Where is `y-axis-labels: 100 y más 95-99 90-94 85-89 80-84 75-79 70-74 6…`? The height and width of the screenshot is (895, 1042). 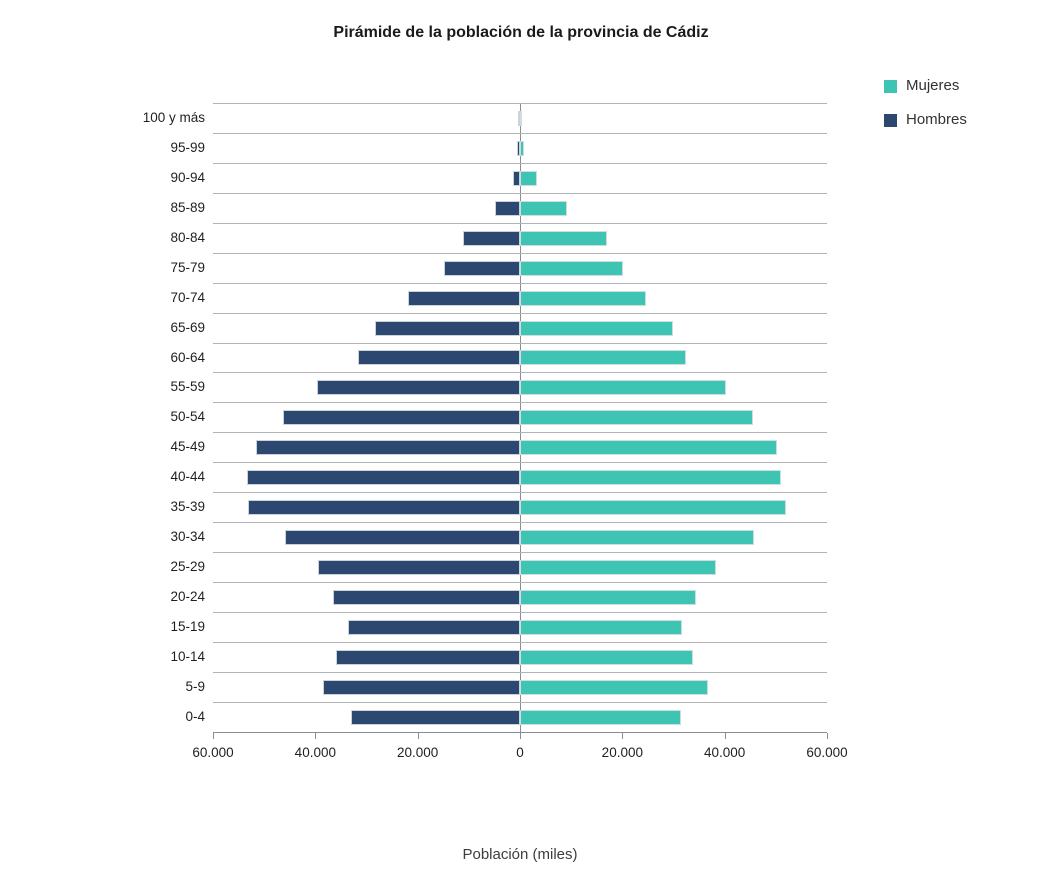
y-axis-labels: 100 y más 95-99 90-94 85-89 80-84 75-79 70-74 6… is located at coordinates (132, 417).